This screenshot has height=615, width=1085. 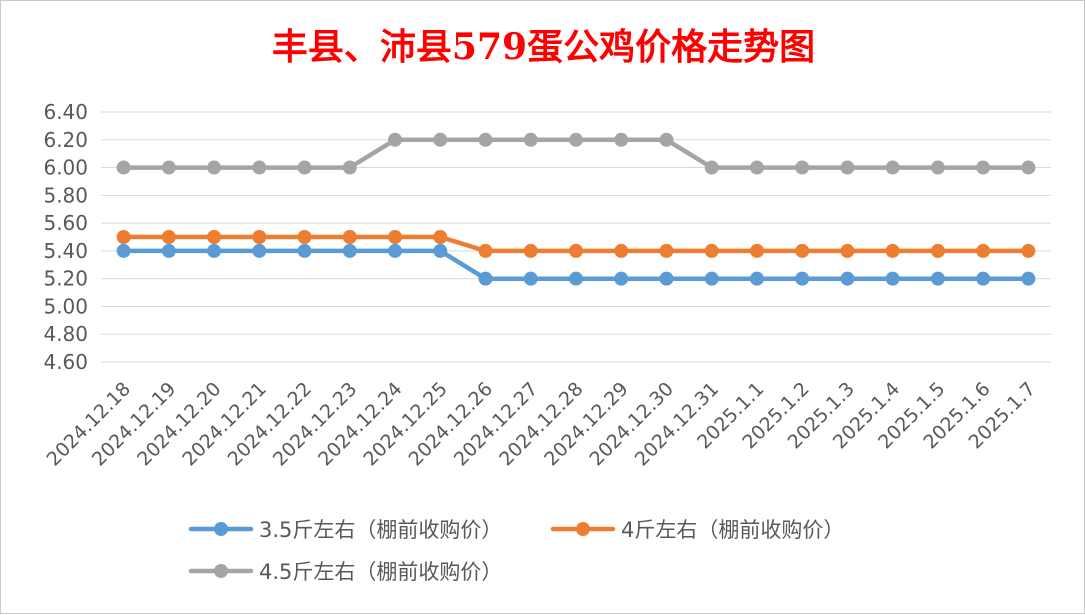 I want to click on y-axis-ticks: 6.40 6.20 6.00 5.80 5.60 5.40 5.20 5.00 4.80 4.60, so click(x=65, y=237).